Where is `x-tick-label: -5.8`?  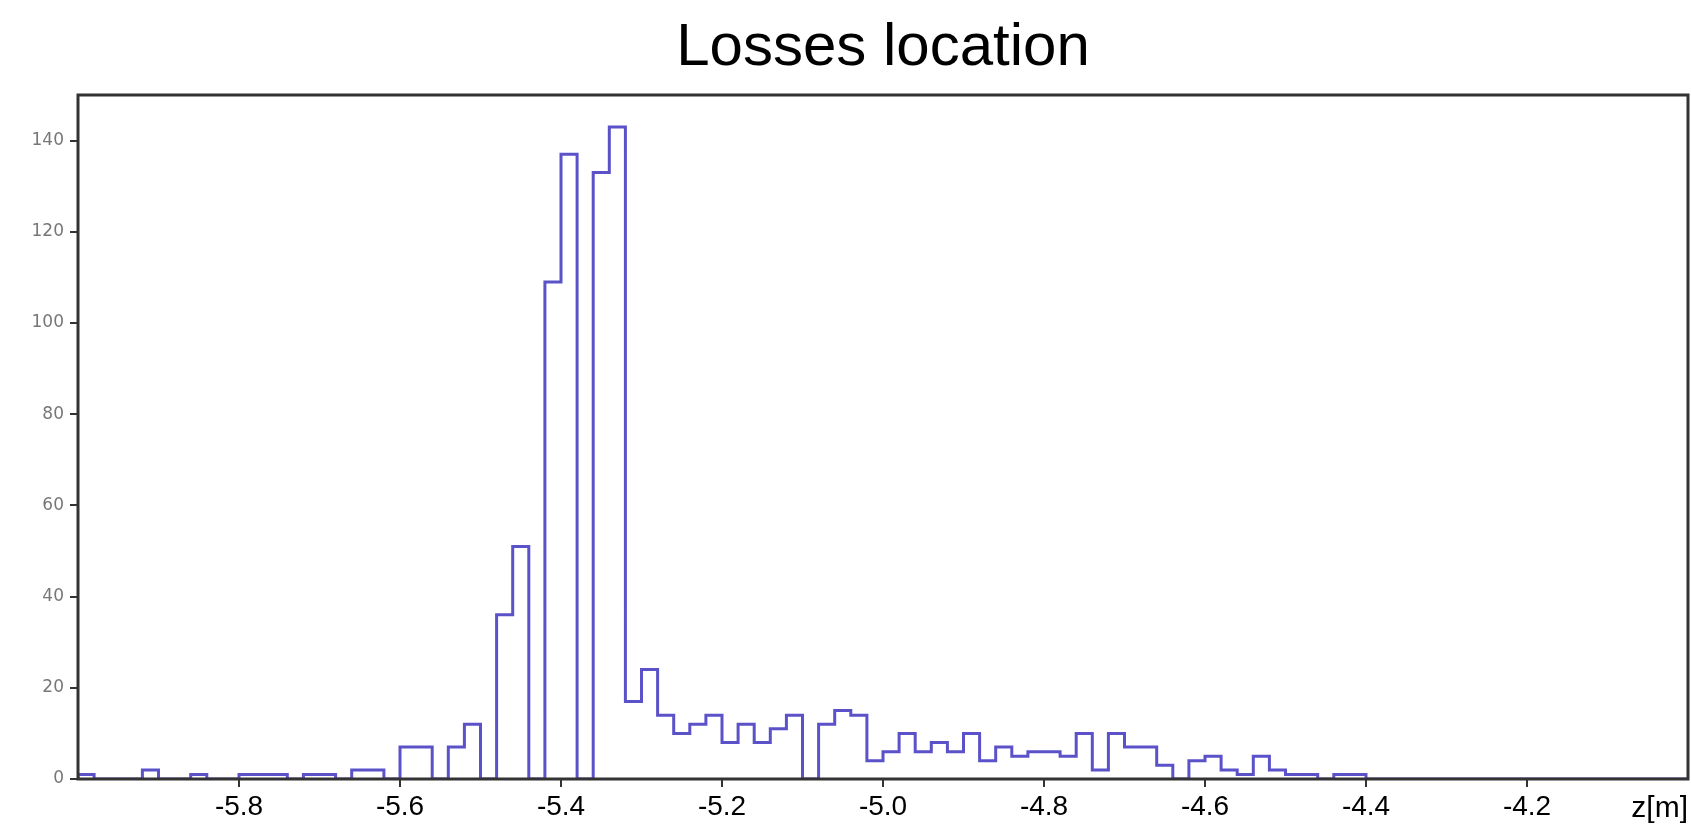
x-tick-label: -5.8 is located at coordinates (239, 805).